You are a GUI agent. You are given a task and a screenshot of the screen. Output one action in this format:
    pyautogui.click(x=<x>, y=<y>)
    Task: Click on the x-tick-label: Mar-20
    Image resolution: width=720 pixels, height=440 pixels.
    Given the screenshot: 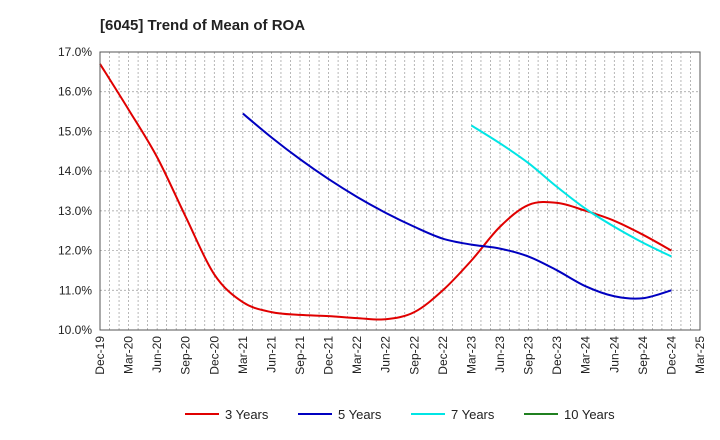 What is the action you would take?
    pyautogui.click(x=129, y=355)
    